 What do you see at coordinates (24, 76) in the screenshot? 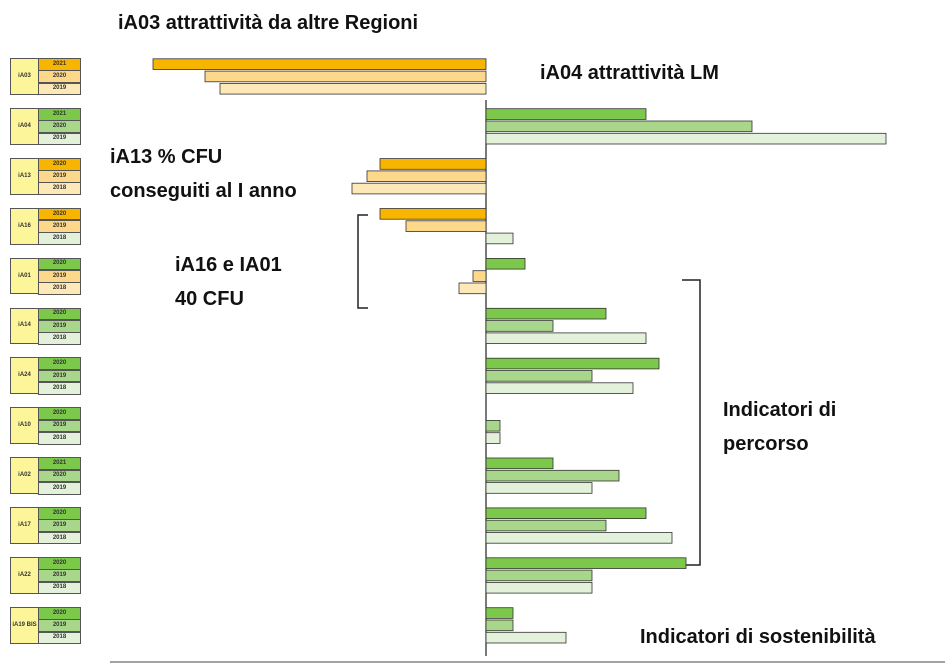
I see `indicator-label: iA03` at bounding box center [24, 76].